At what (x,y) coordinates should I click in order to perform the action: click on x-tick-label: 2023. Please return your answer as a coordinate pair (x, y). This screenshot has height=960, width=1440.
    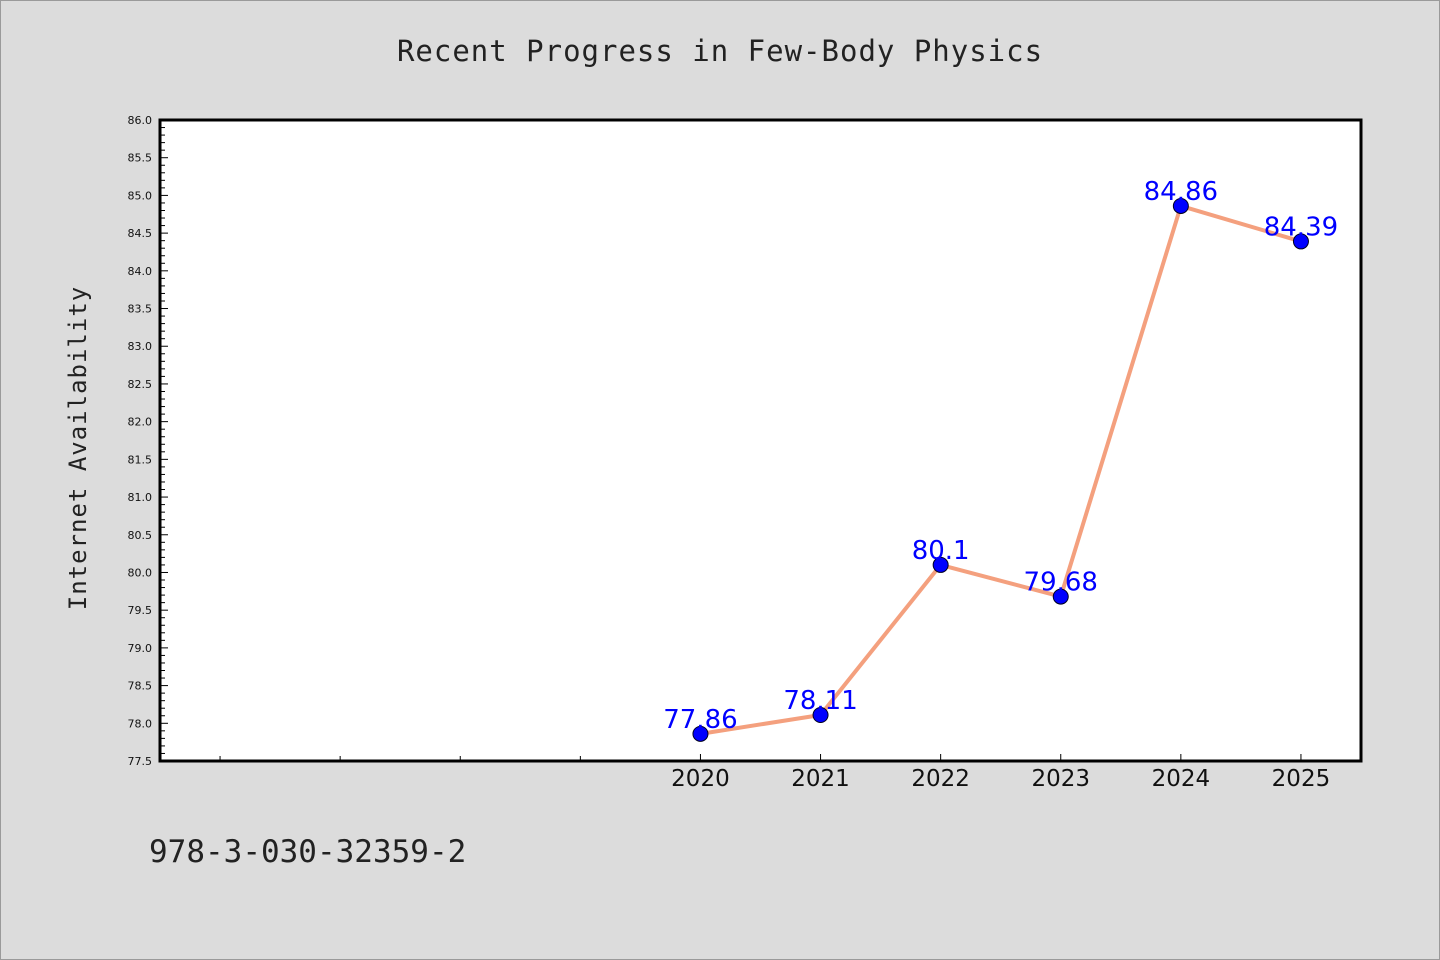
    Looking at the image, I should click on (1060, 779).